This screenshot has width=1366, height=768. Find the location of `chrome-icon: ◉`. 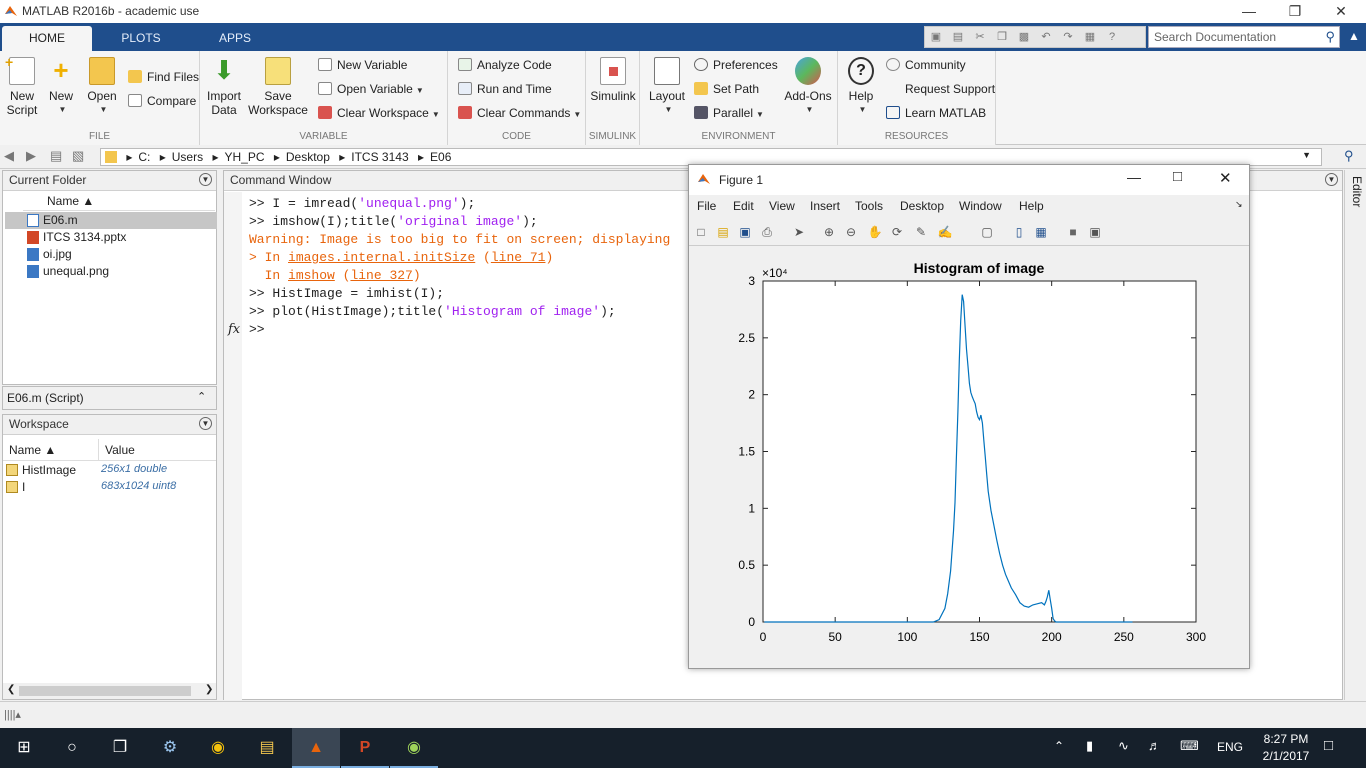

chrome-icon: ◉ is located at coordinates (218, 747).